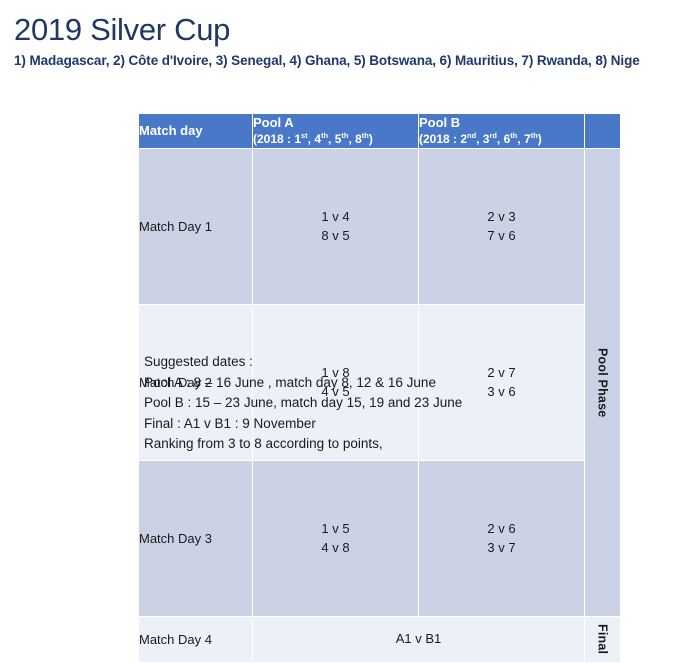  What do you see at coordinates (196, 227) in the screenshot?
I see `match-day-label: Match Day 1` at bounding box center [196, 227].